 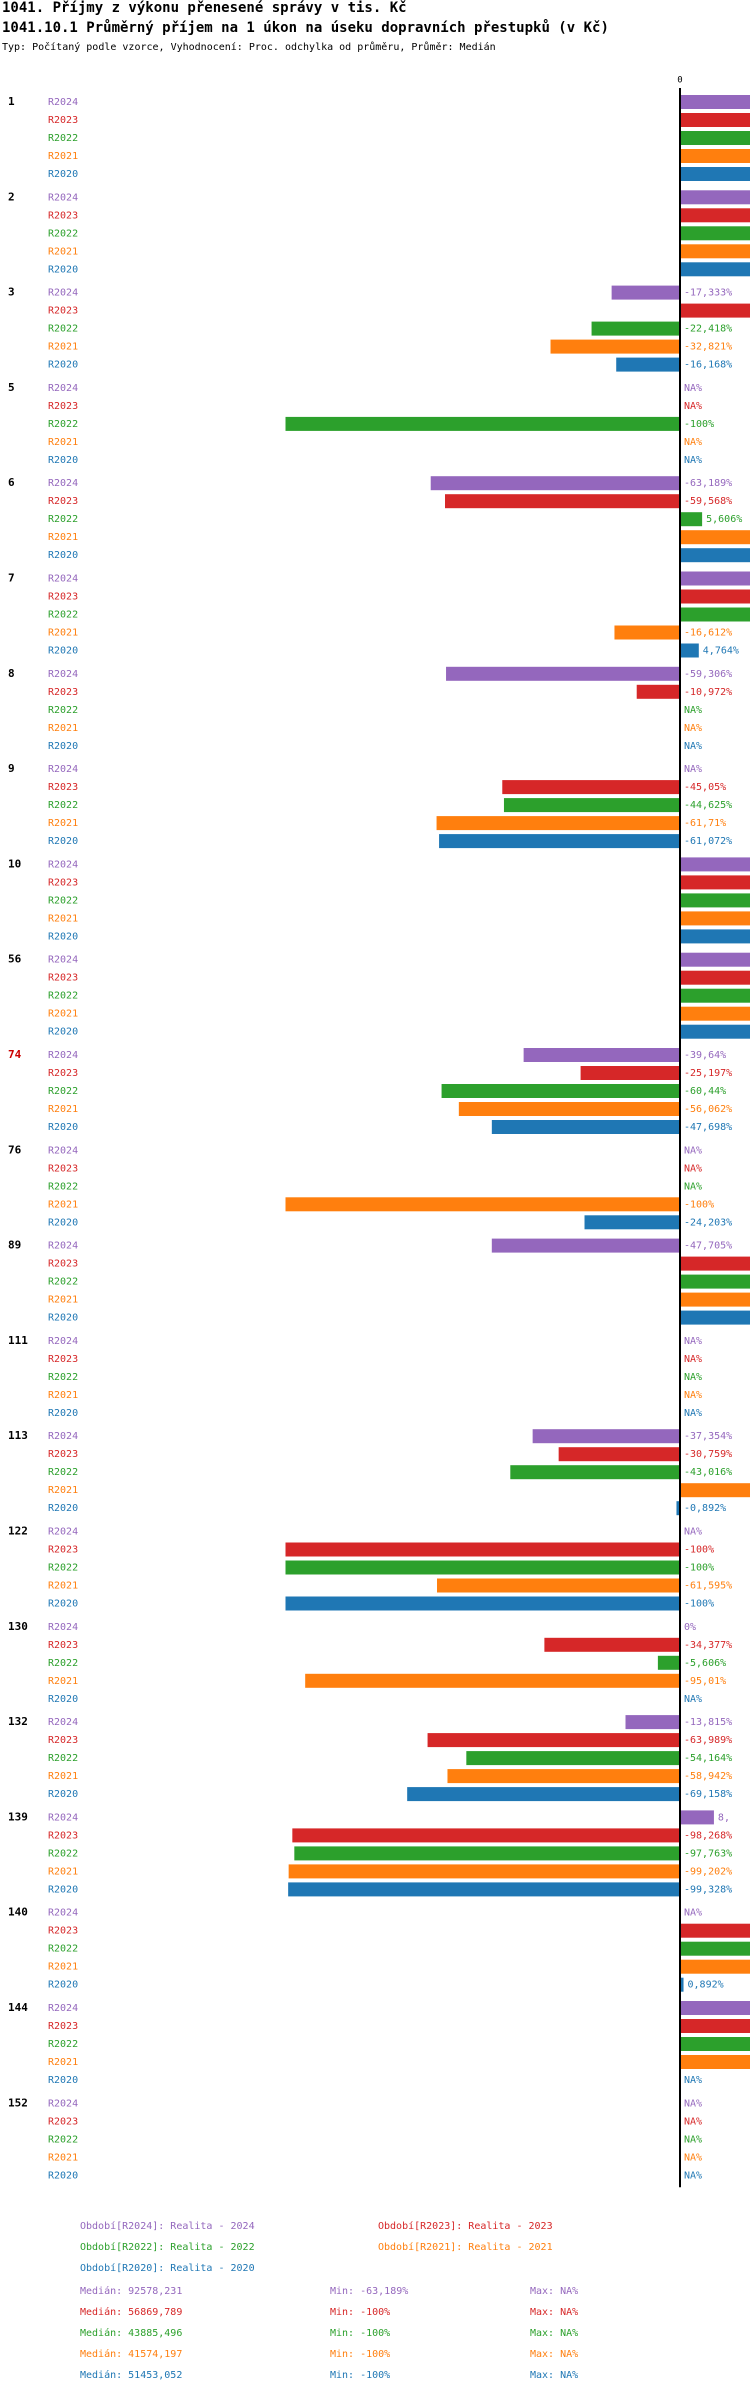 What do you see at coordinates (167, 2247) in the screenshot?
I see `legend-entry: Období[R2022]: Realita - 2022` at bounding box center [167, 2247].